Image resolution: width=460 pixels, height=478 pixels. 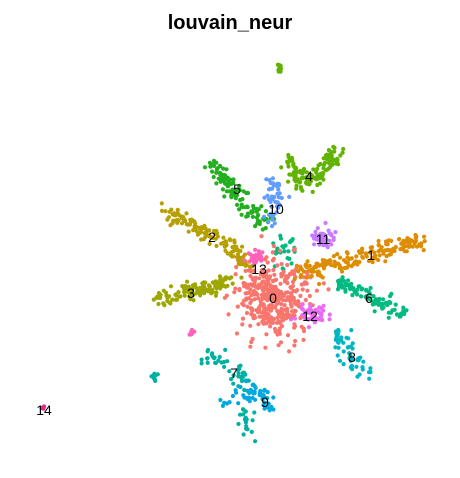 I want to click on cluster-label-1: 1, so click(x=371, y=255).